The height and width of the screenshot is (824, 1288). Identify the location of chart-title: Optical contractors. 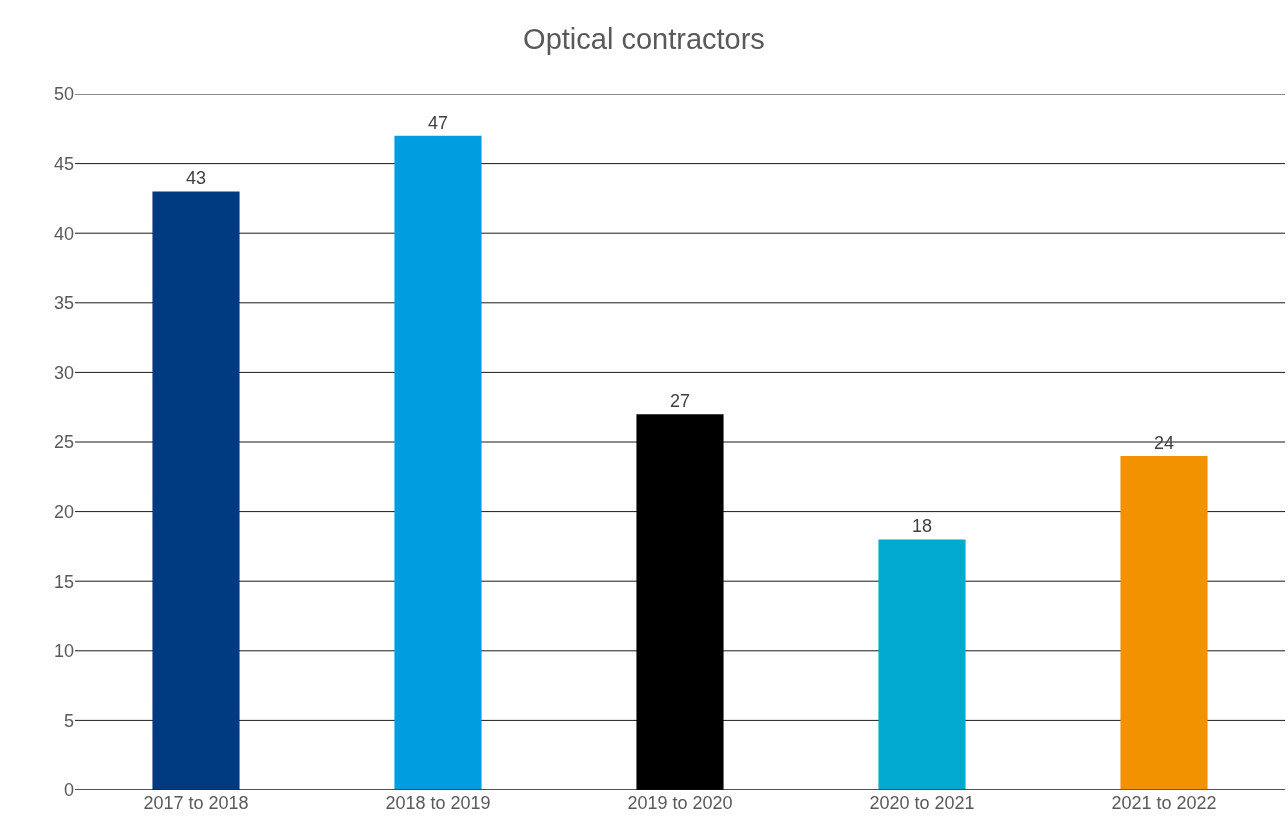
(644, 39).